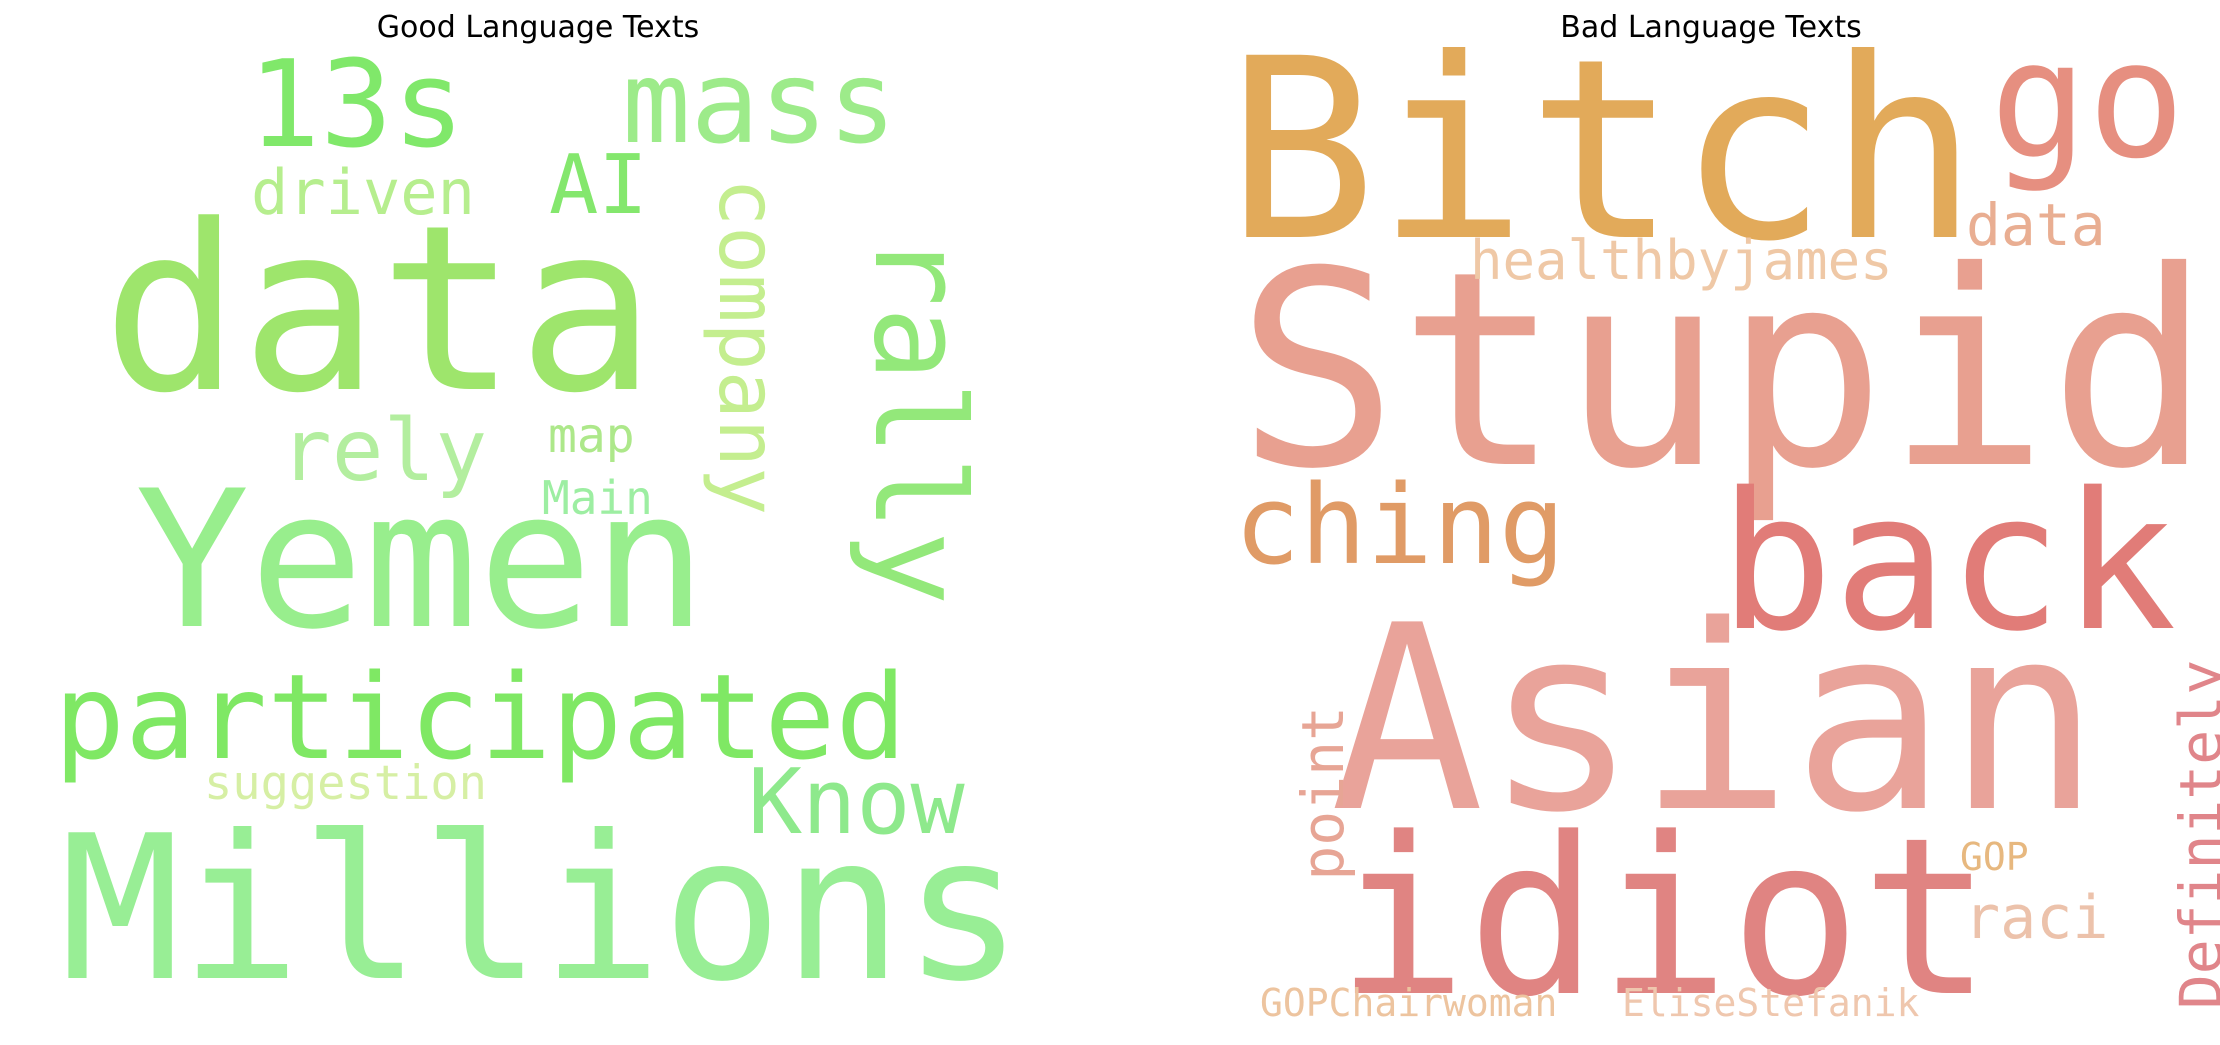  Describe the element at coordinates (345, 783) in the screenshot. I see `word-suggestion: suggestion` at that location.